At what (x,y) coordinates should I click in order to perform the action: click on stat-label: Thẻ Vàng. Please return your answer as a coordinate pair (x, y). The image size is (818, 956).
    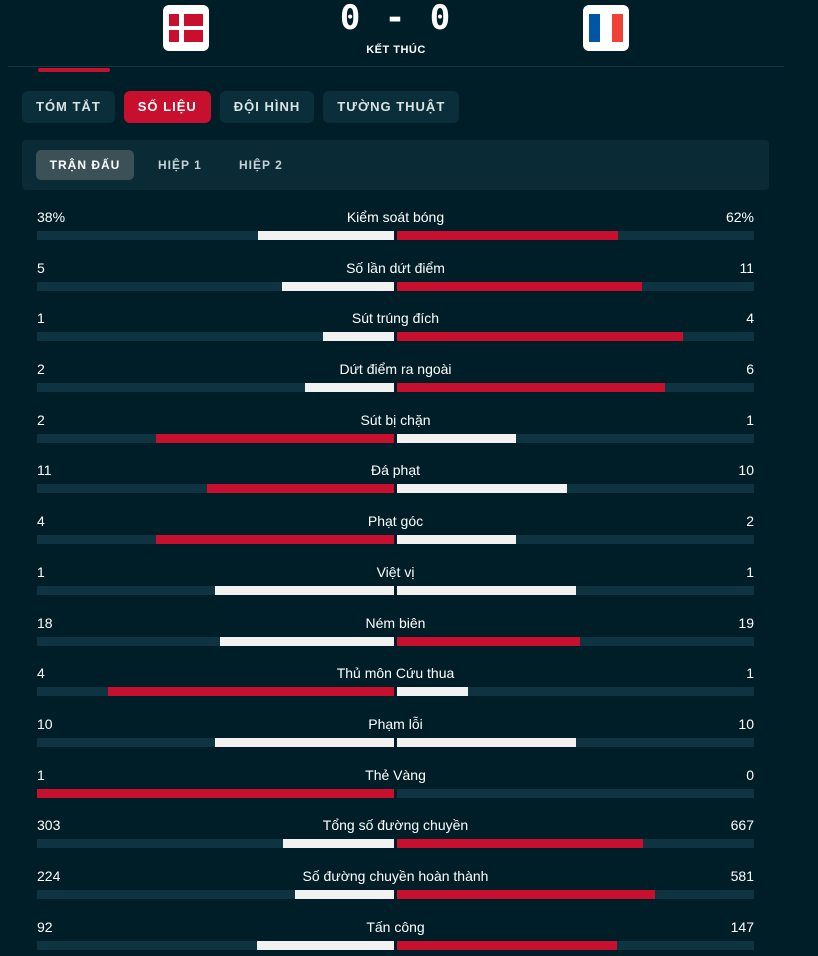
    Looking at the image, I should click on (395, 774).